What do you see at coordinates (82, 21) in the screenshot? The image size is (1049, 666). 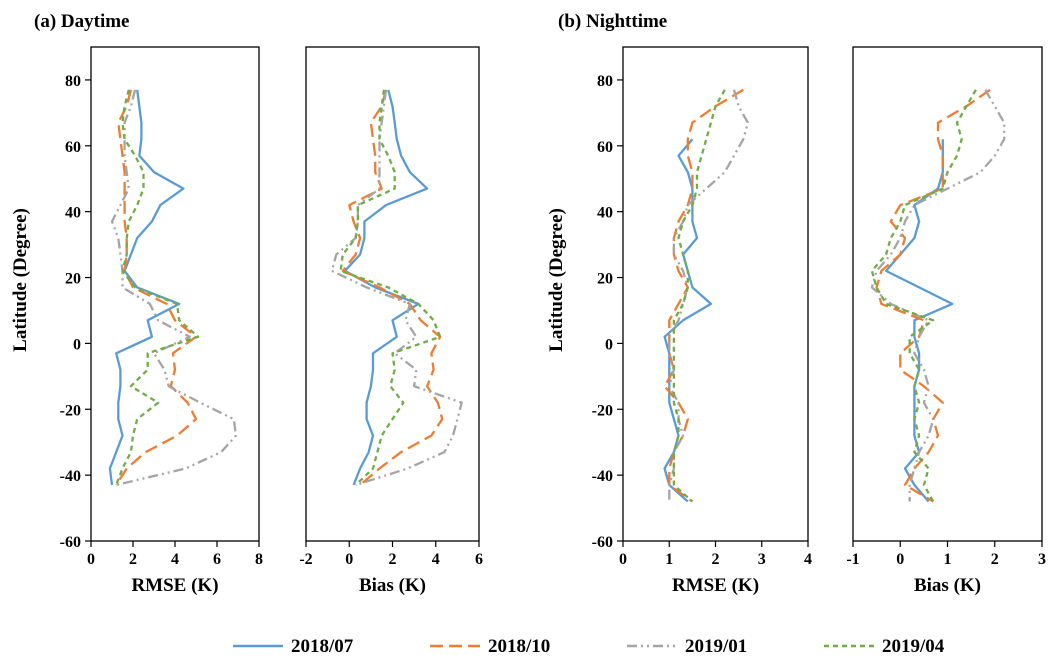 I see `panel-title-a: (a) Daytime` at bounding box center [82, 21].